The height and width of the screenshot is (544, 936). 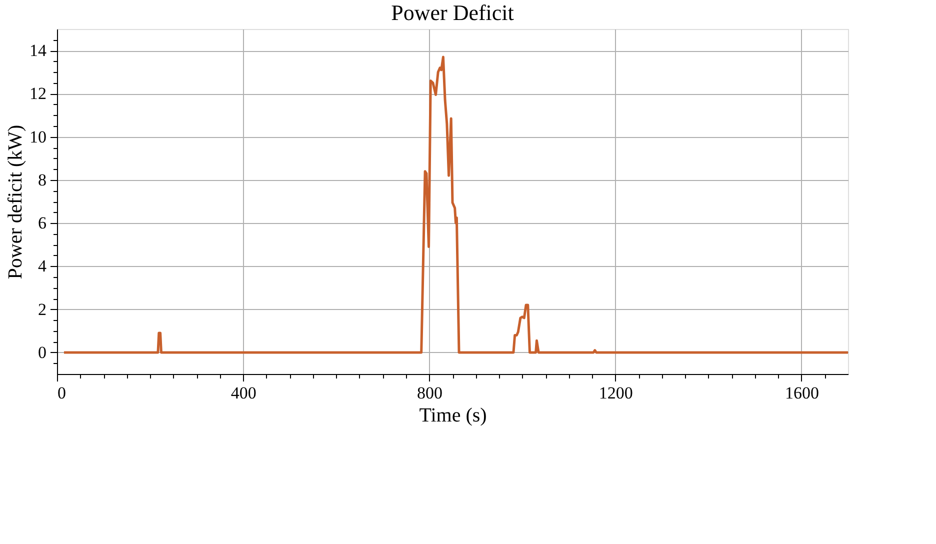 What do you see at coordinates (42, 266) in the screenshot?
I see `y-tick-label: 4` at bounding box center [42, 266].